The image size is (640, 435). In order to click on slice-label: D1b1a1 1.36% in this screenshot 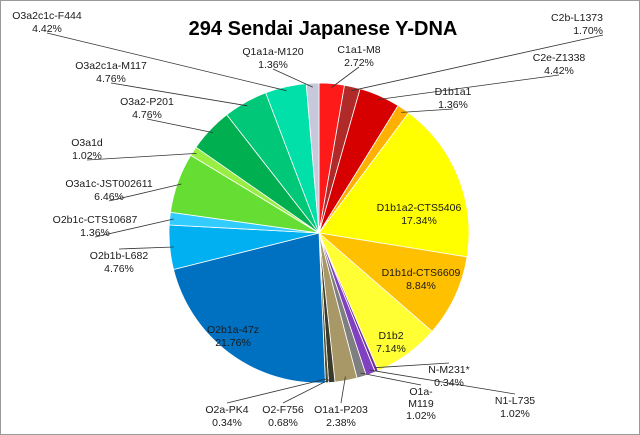, I will do `click(453, 98)`.